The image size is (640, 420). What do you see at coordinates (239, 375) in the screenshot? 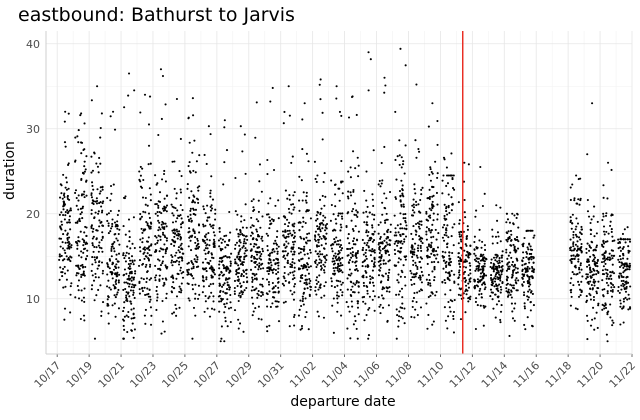
I see `x-tick-label: 10/29` at bounding box center [239, 375].